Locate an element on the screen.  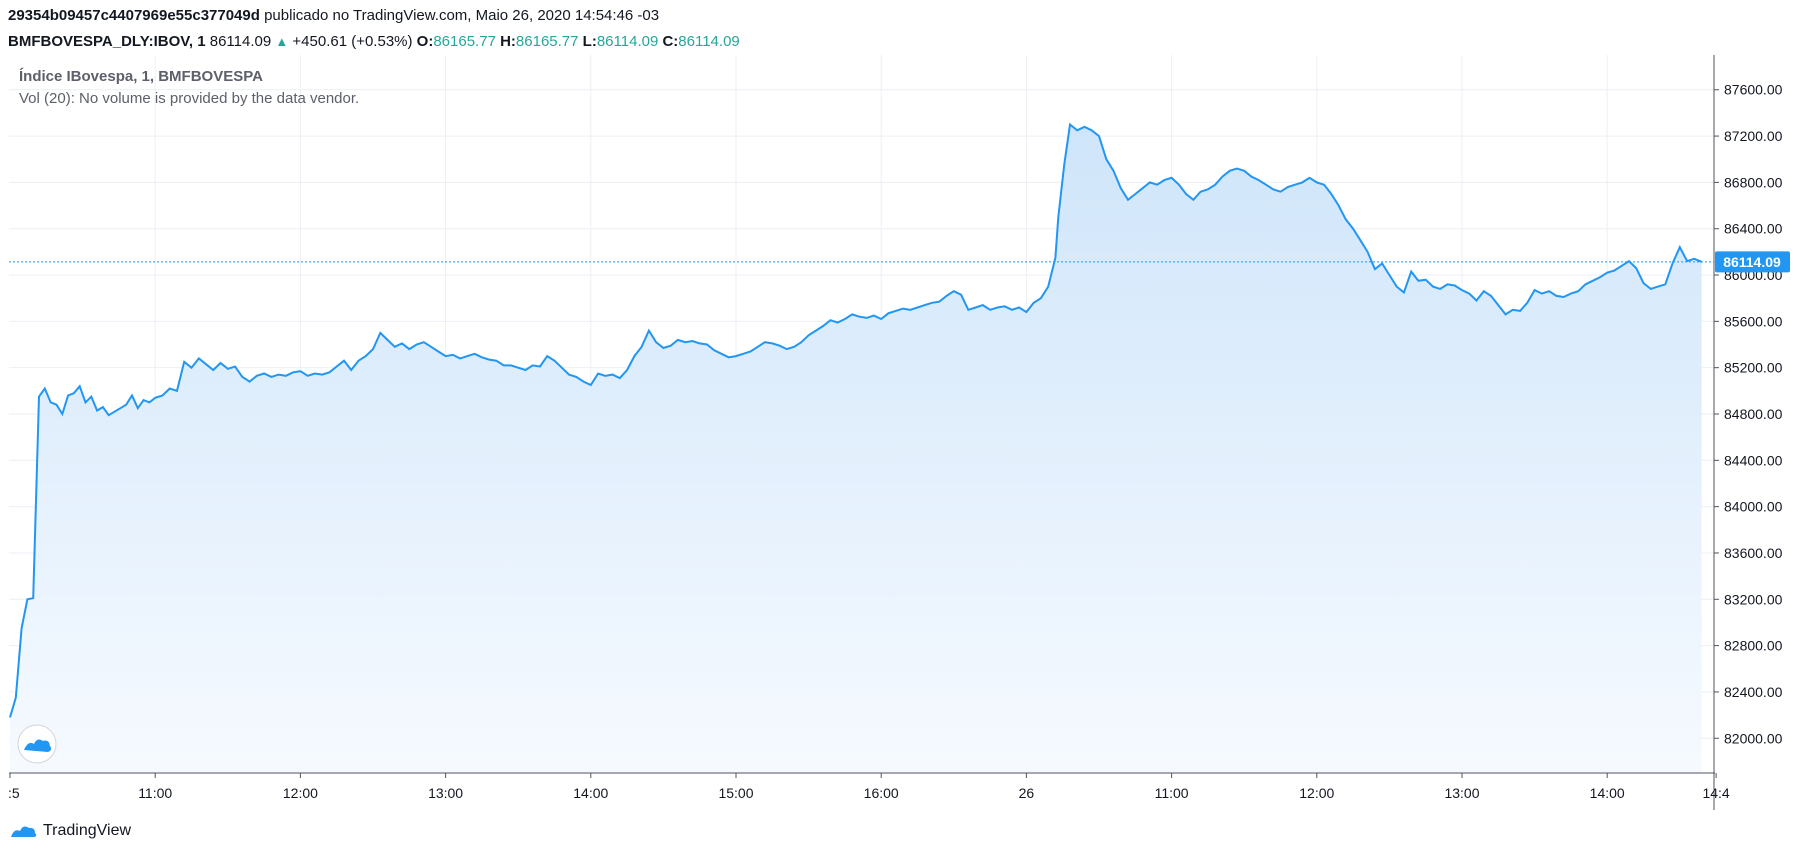
time-tick-label: 15:00 is located at coordinates (735, 793).